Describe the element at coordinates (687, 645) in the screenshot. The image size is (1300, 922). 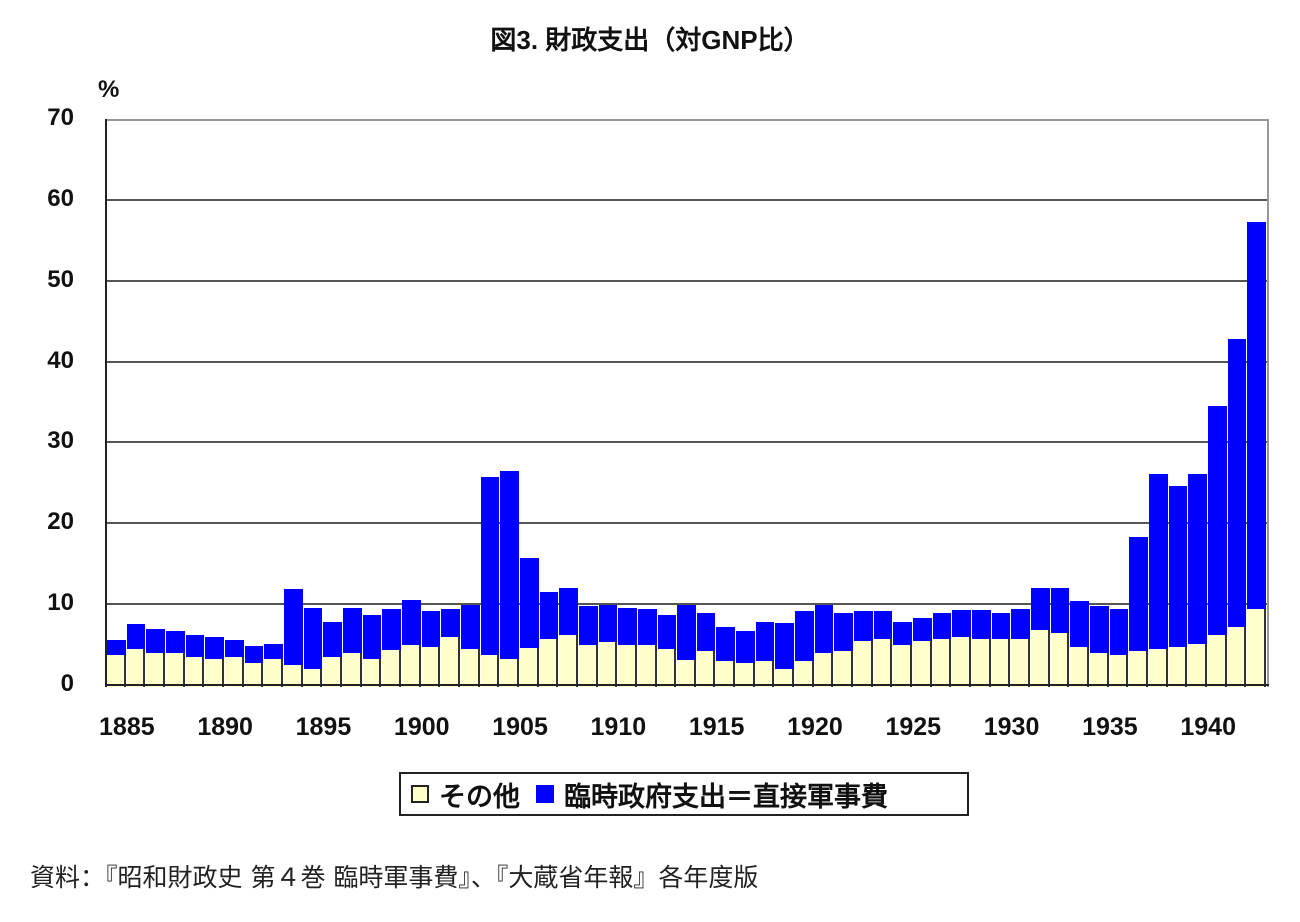
I see `bar-1914` at that location.